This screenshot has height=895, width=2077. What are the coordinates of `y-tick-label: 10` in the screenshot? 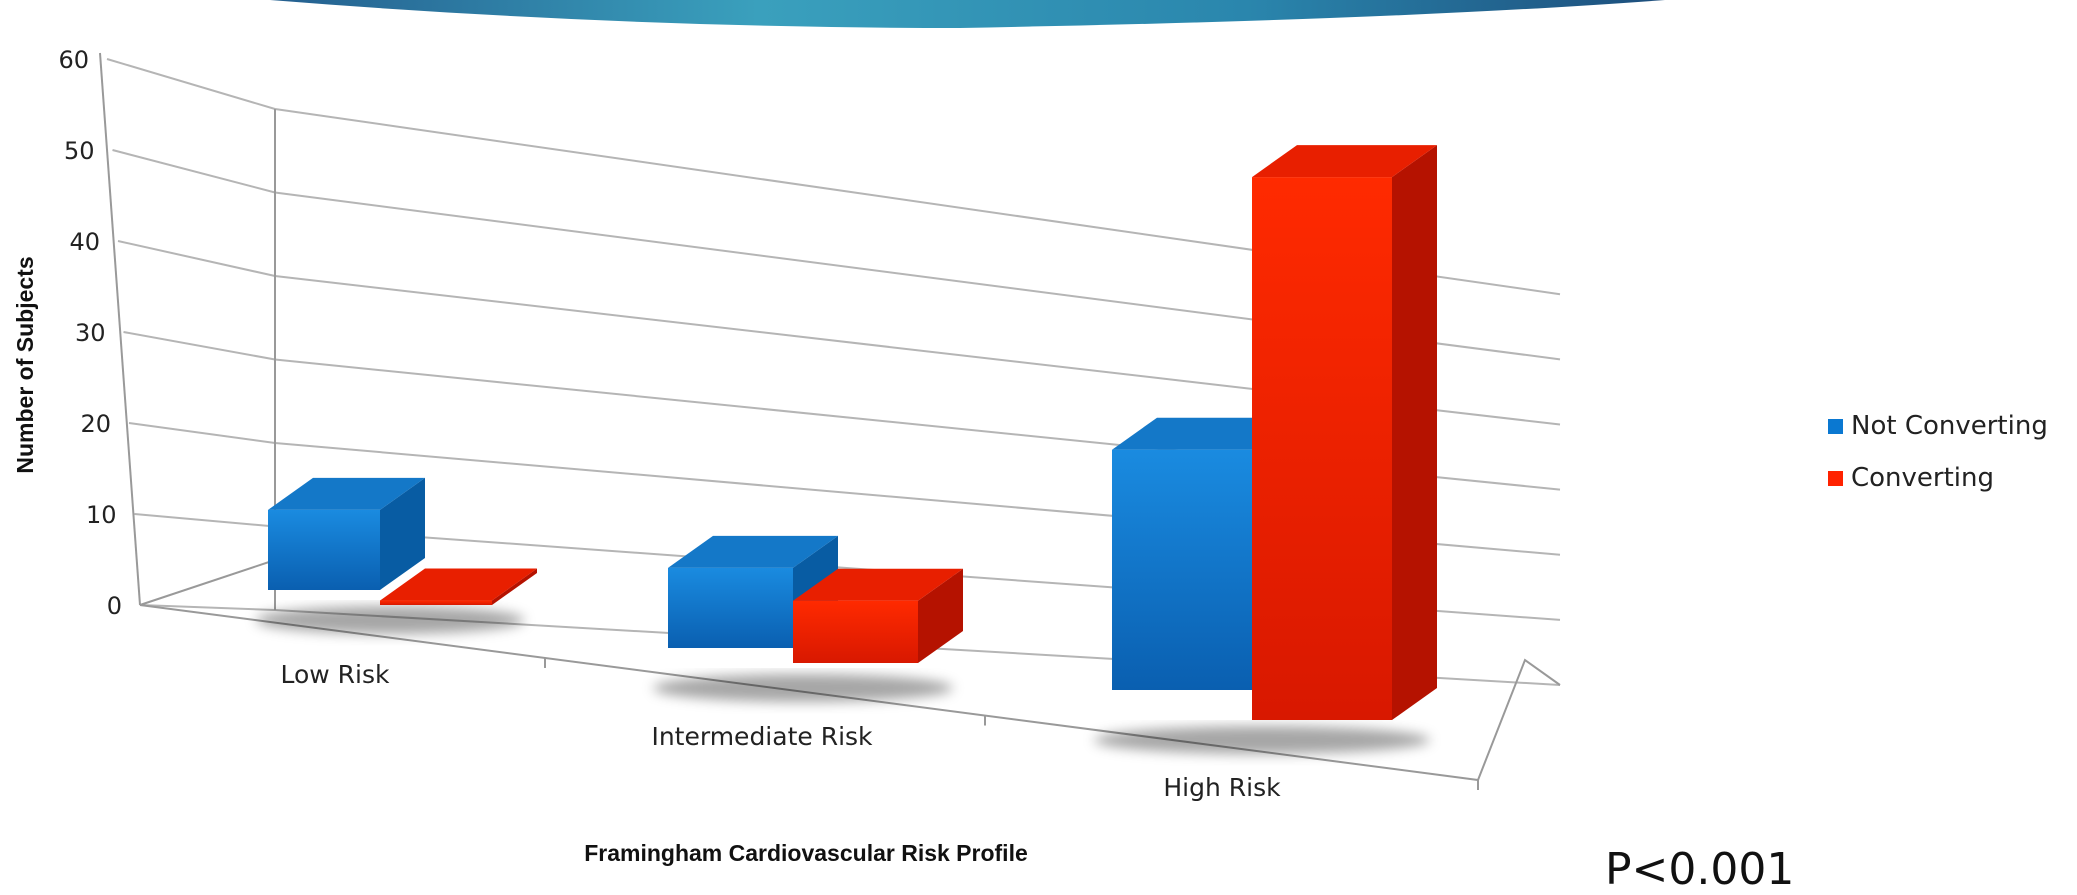 It's located at (101, 515).